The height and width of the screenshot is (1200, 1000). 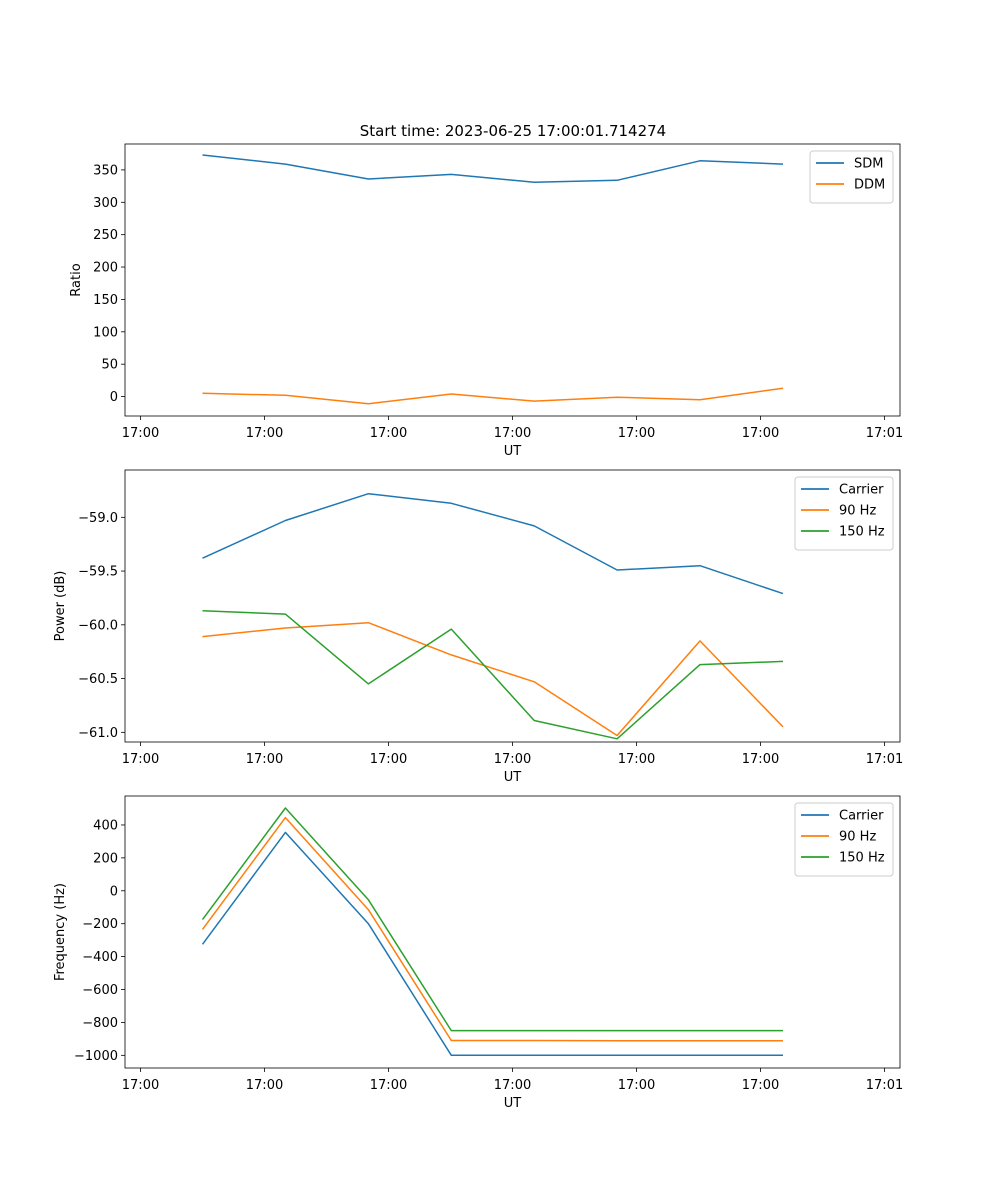 I want to click on y-tick-label: 300, so click(x=105, y=203).